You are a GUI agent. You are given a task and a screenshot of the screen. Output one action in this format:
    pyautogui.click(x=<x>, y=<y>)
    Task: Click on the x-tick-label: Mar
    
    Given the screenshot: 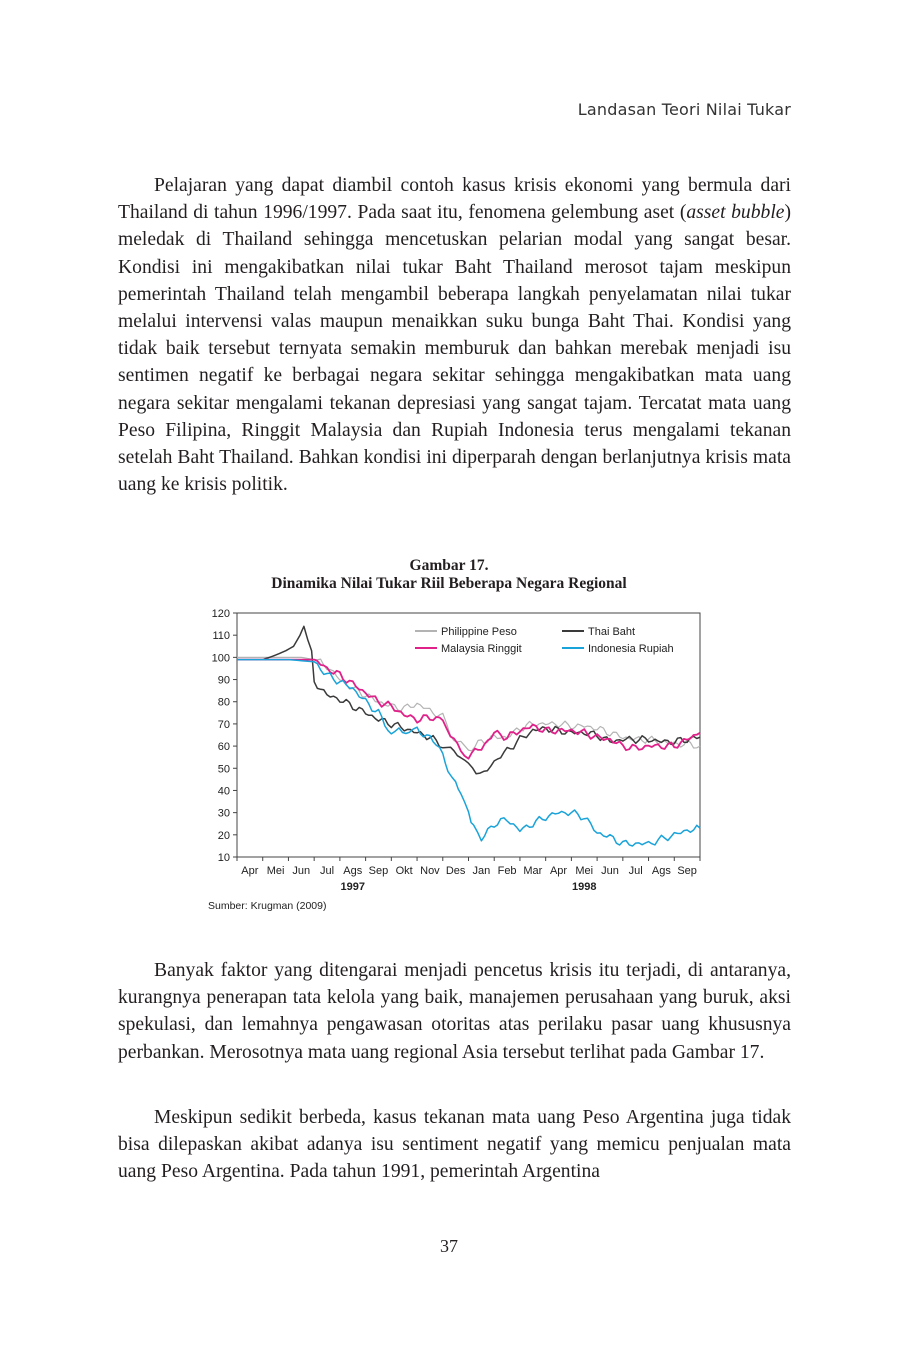 What is the action you would take?
    pyautogui.click(x=532, y=871)
    